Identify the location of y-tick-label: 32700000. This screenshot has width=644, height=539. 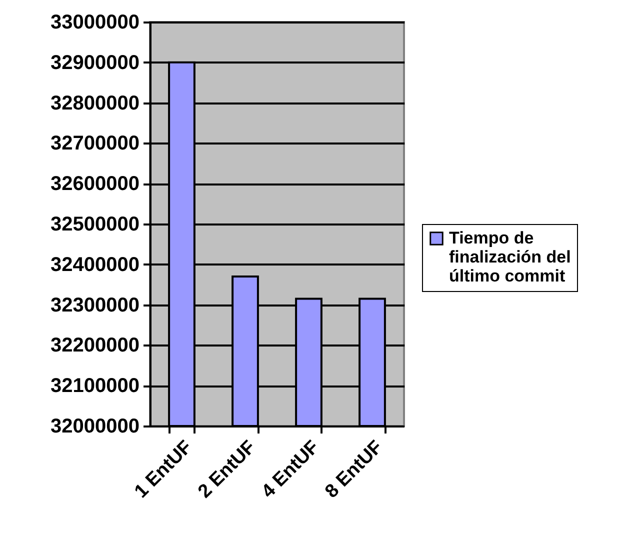
(95, 143).